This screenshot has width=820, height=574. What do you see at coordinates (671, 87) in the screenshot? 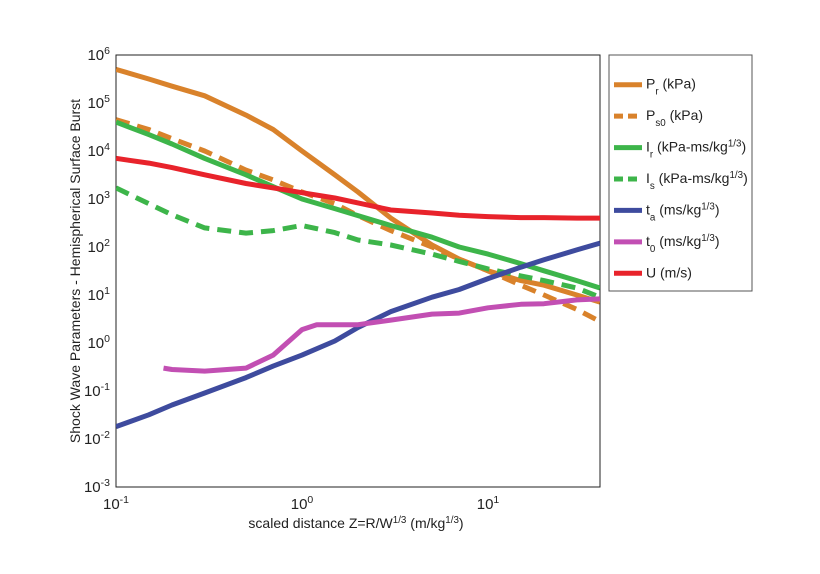
I see `legend-label: Pr (kPa)` at bounding box center [671, 87].